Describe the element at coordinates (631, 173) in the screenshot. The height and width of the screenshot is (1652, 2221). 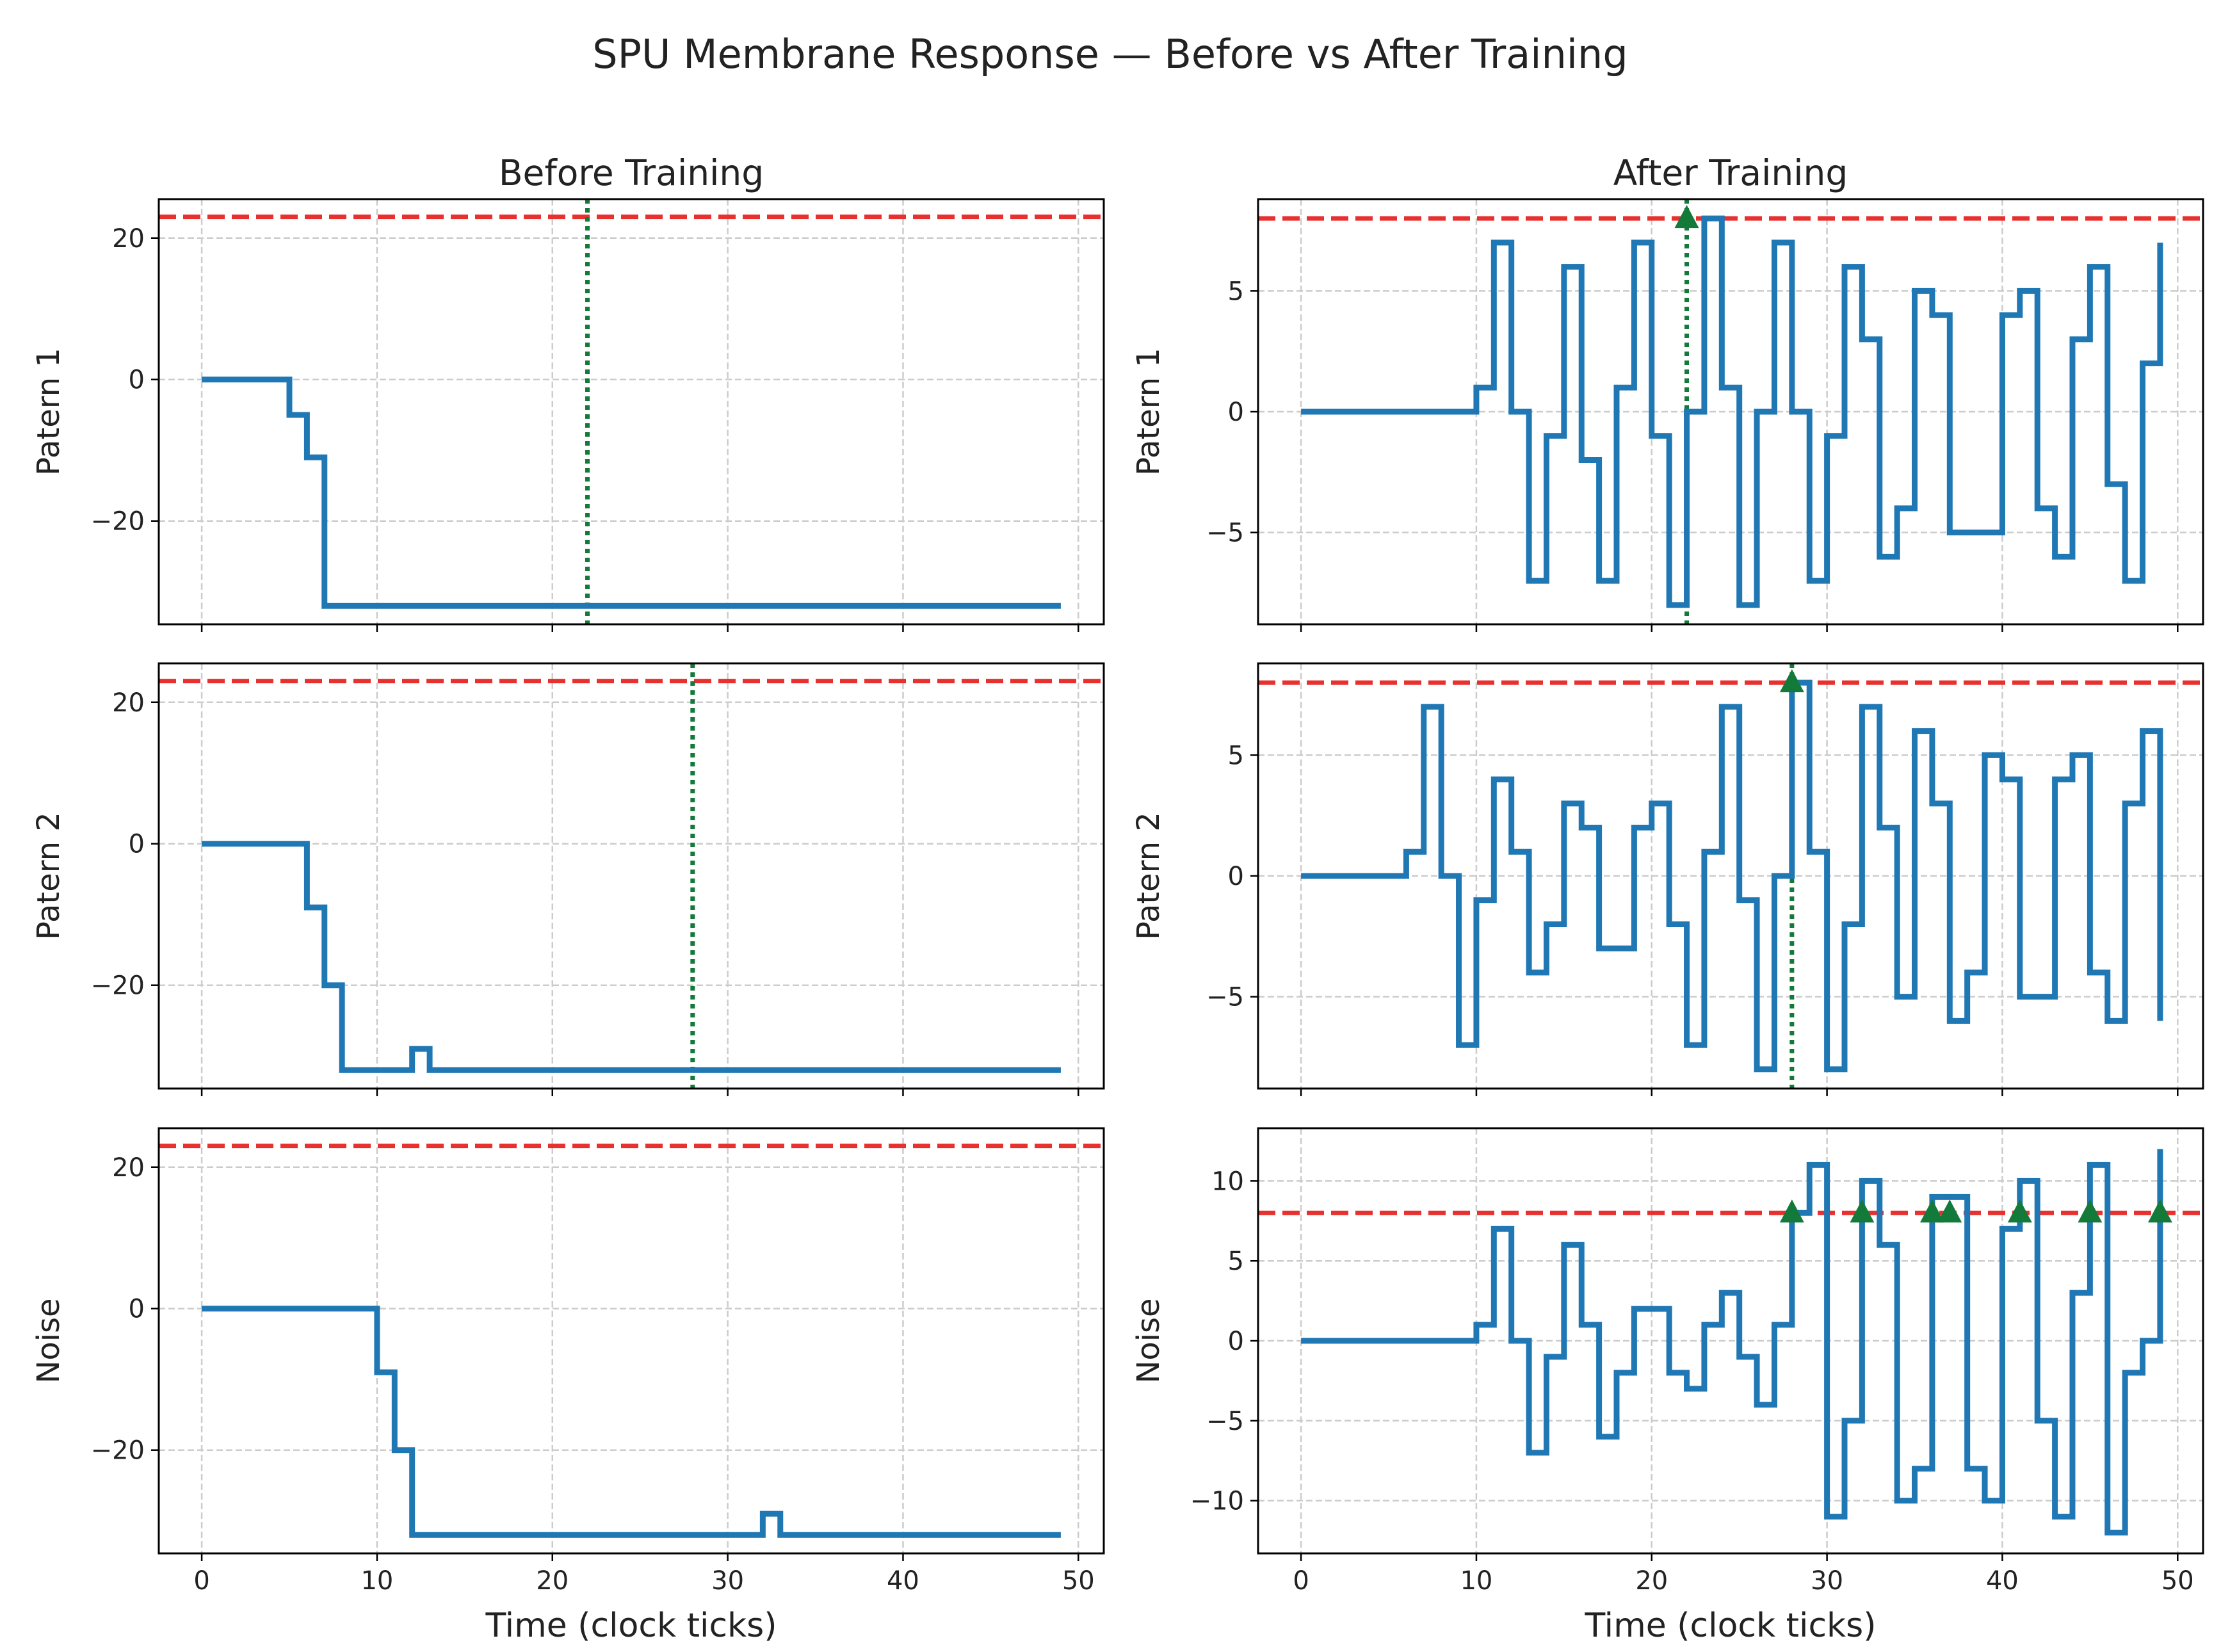
I see `panel-title: Before Training` at that location.